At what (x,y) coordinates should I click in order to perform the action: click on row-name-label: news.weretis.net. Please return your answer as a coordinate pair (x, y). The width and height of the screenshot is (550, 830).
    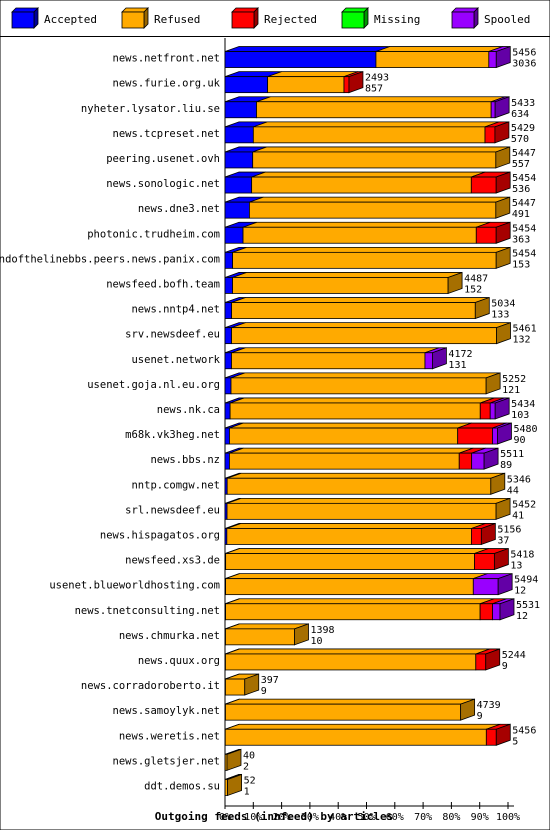
    Looking at the image, I should click on (169, 736).